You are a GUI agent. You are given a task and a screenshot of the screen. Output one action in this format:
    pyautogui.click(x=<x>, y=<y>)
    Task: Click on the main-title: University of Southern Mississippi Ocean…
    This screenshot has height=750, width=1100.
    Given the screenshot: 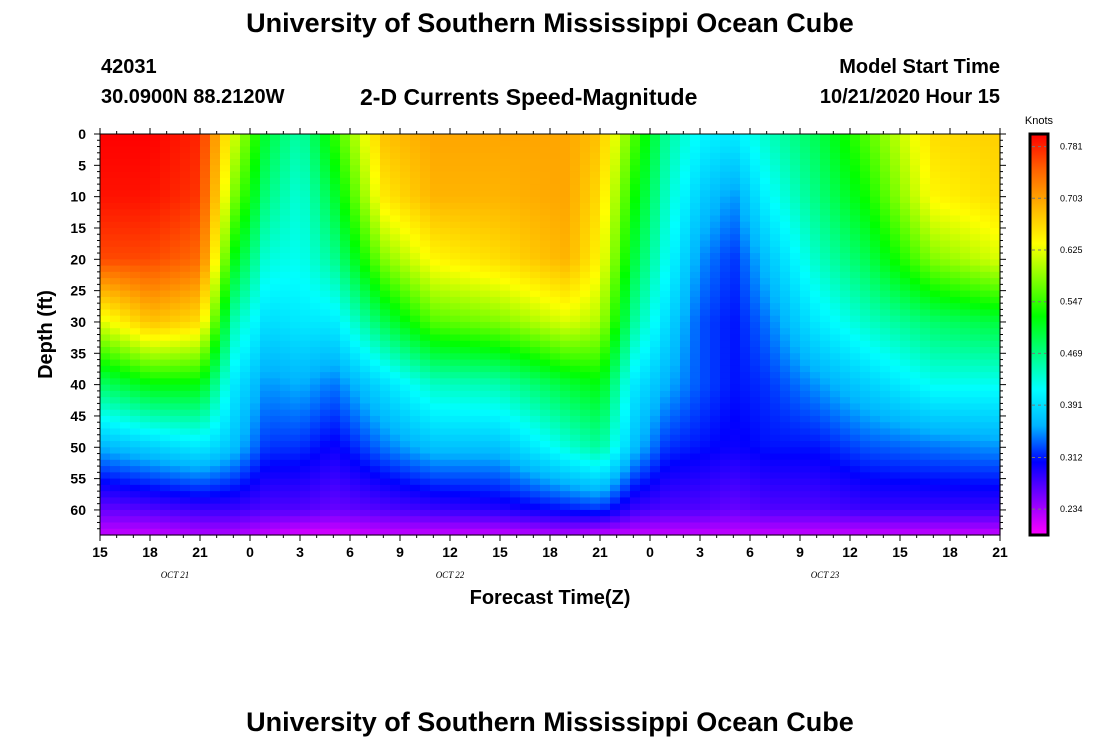 What is the action you would take?
    pyautogui.click(x=550, y=23)
    